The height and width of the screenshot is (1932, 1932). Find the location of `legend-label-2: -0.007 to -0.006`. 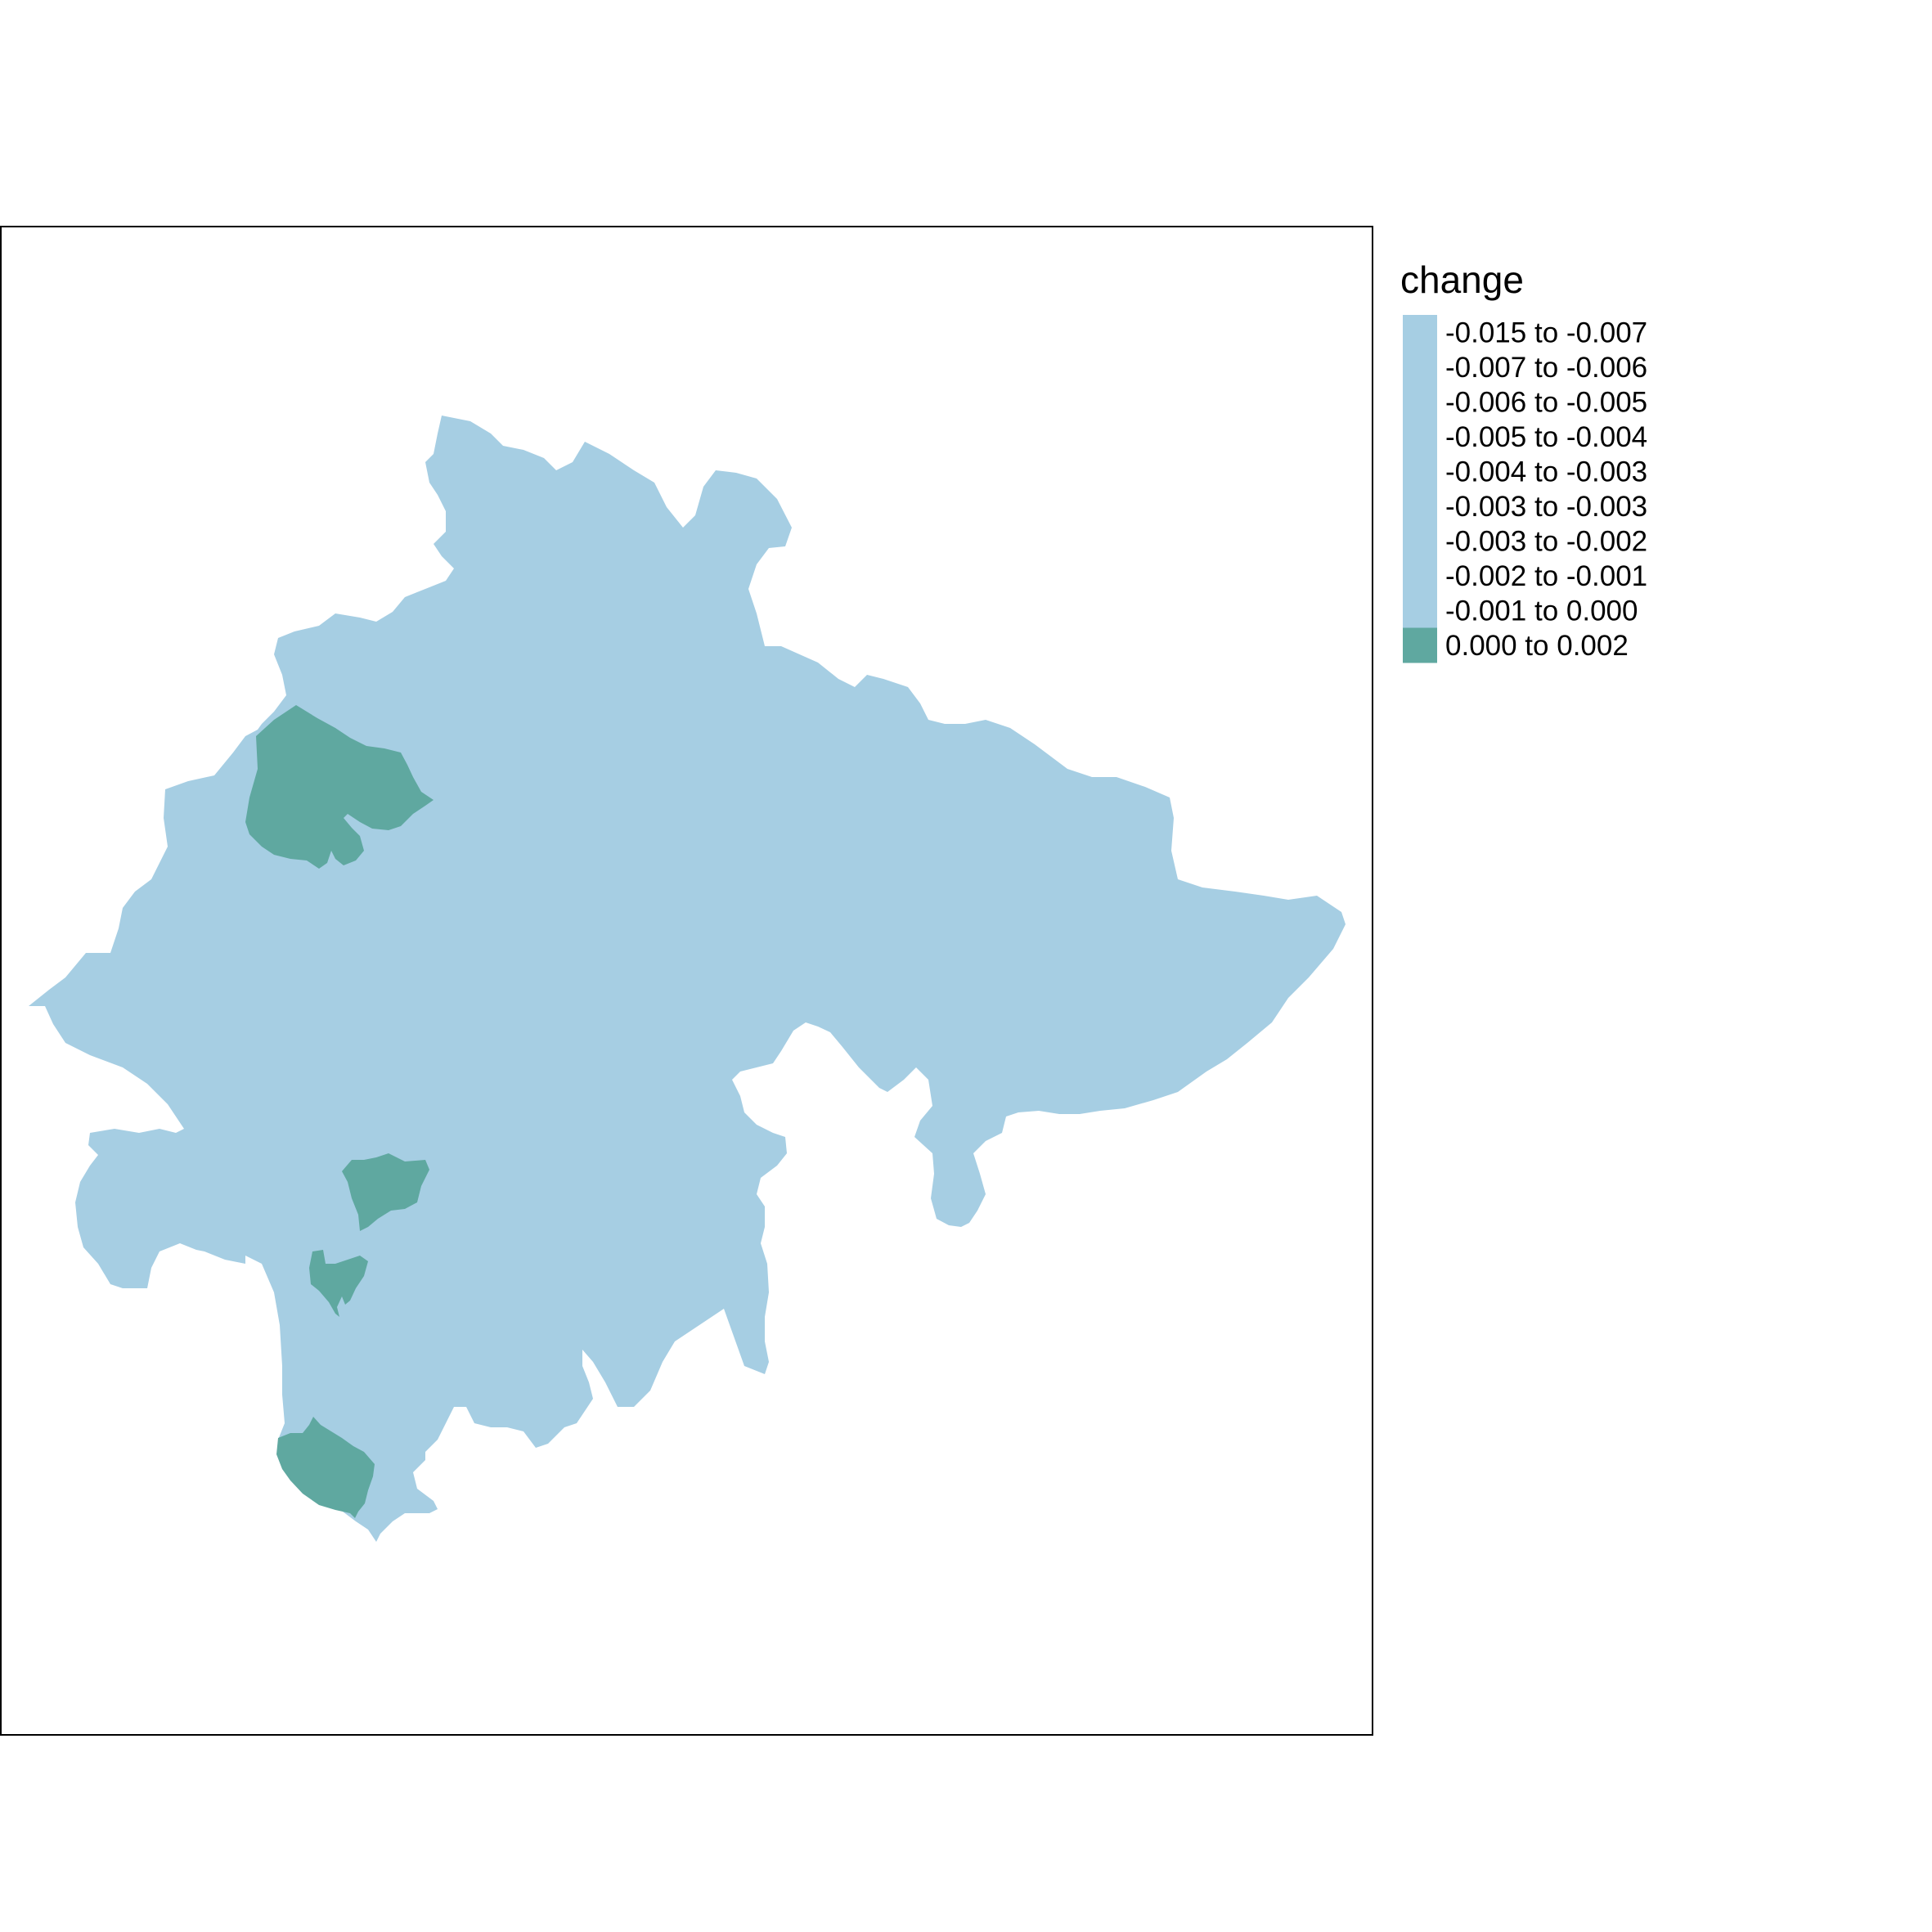

legend-label-2: -0.007 to -0.006 is located at coordinates (1546, 368).